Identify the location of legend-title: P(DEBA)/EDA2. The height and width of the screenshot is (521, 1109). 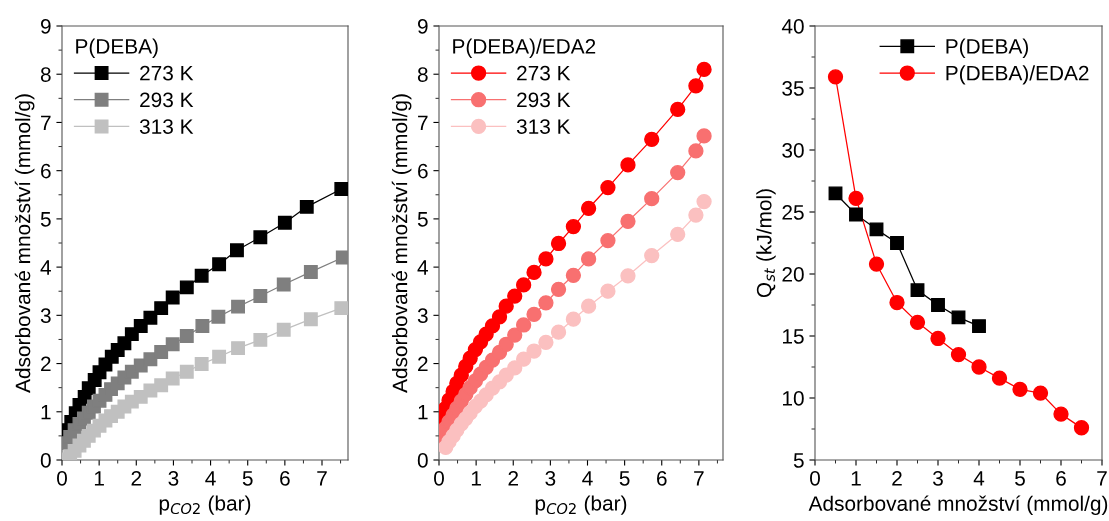
(524, 48).